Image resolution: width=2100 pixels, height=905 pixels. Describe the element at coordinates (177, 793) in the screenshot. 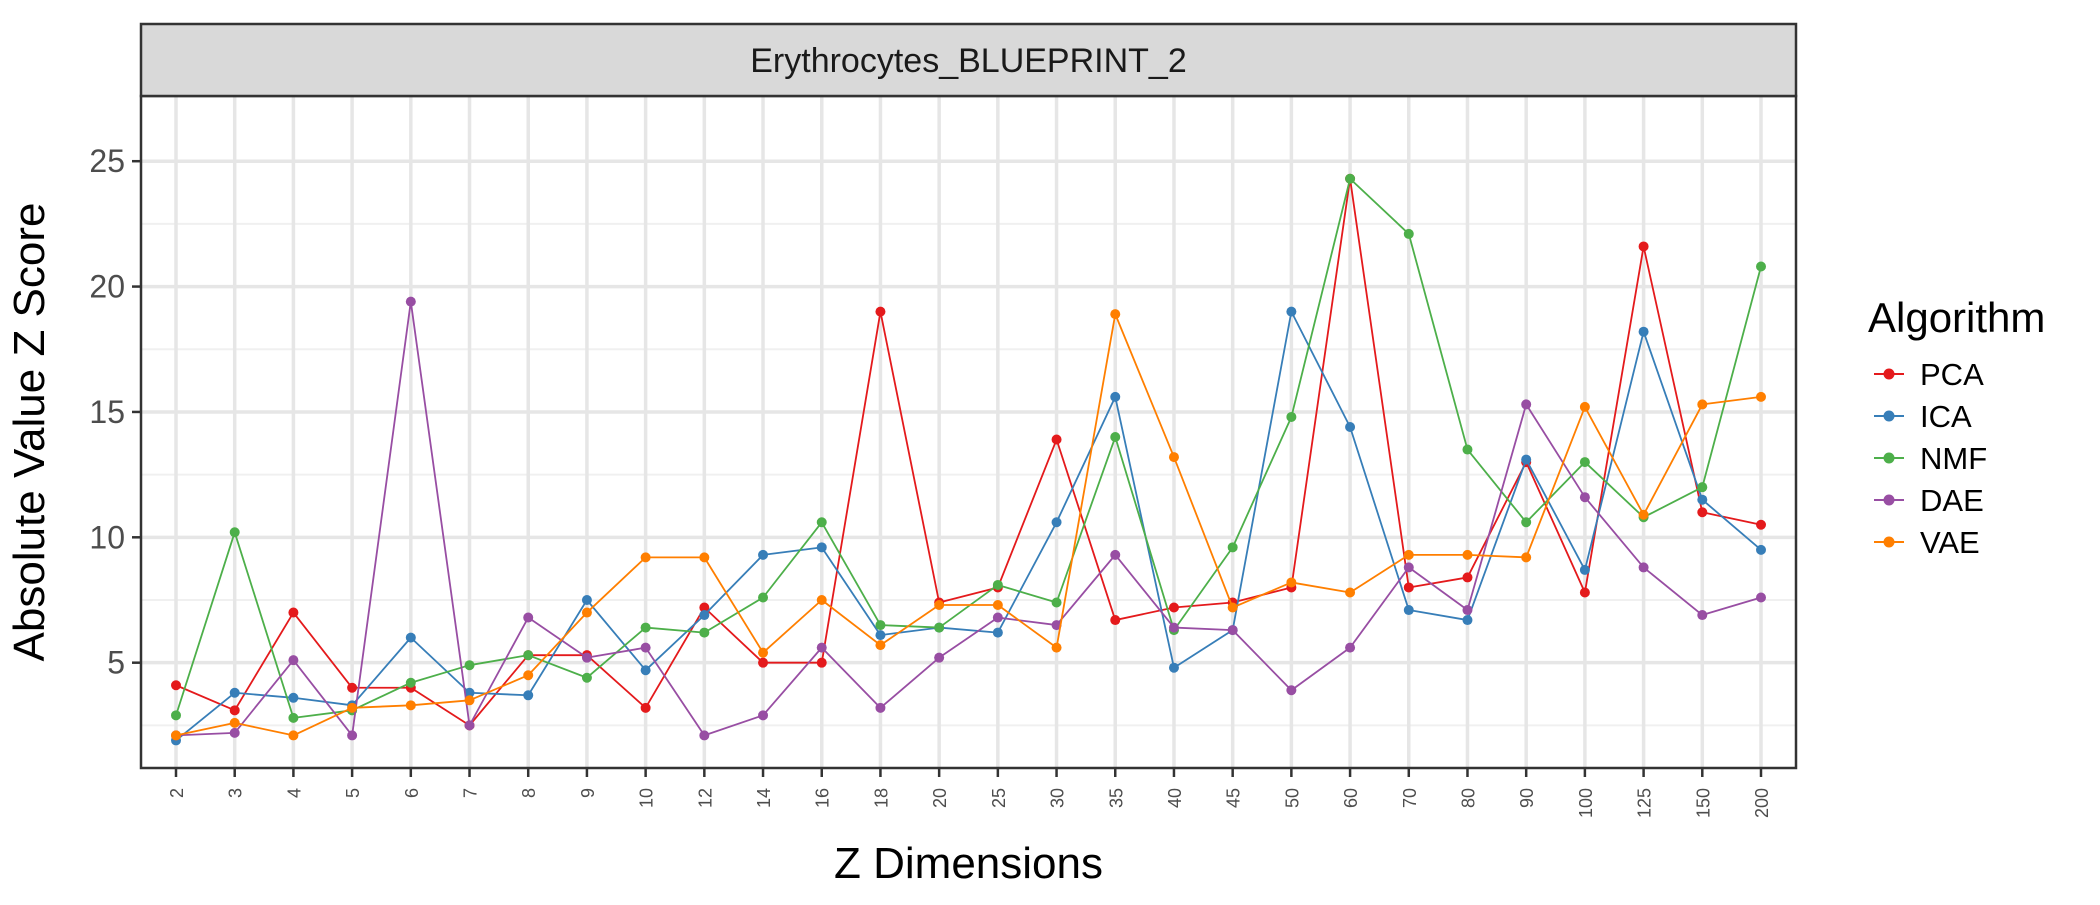

I see `x-tick-label: 2` at that location.